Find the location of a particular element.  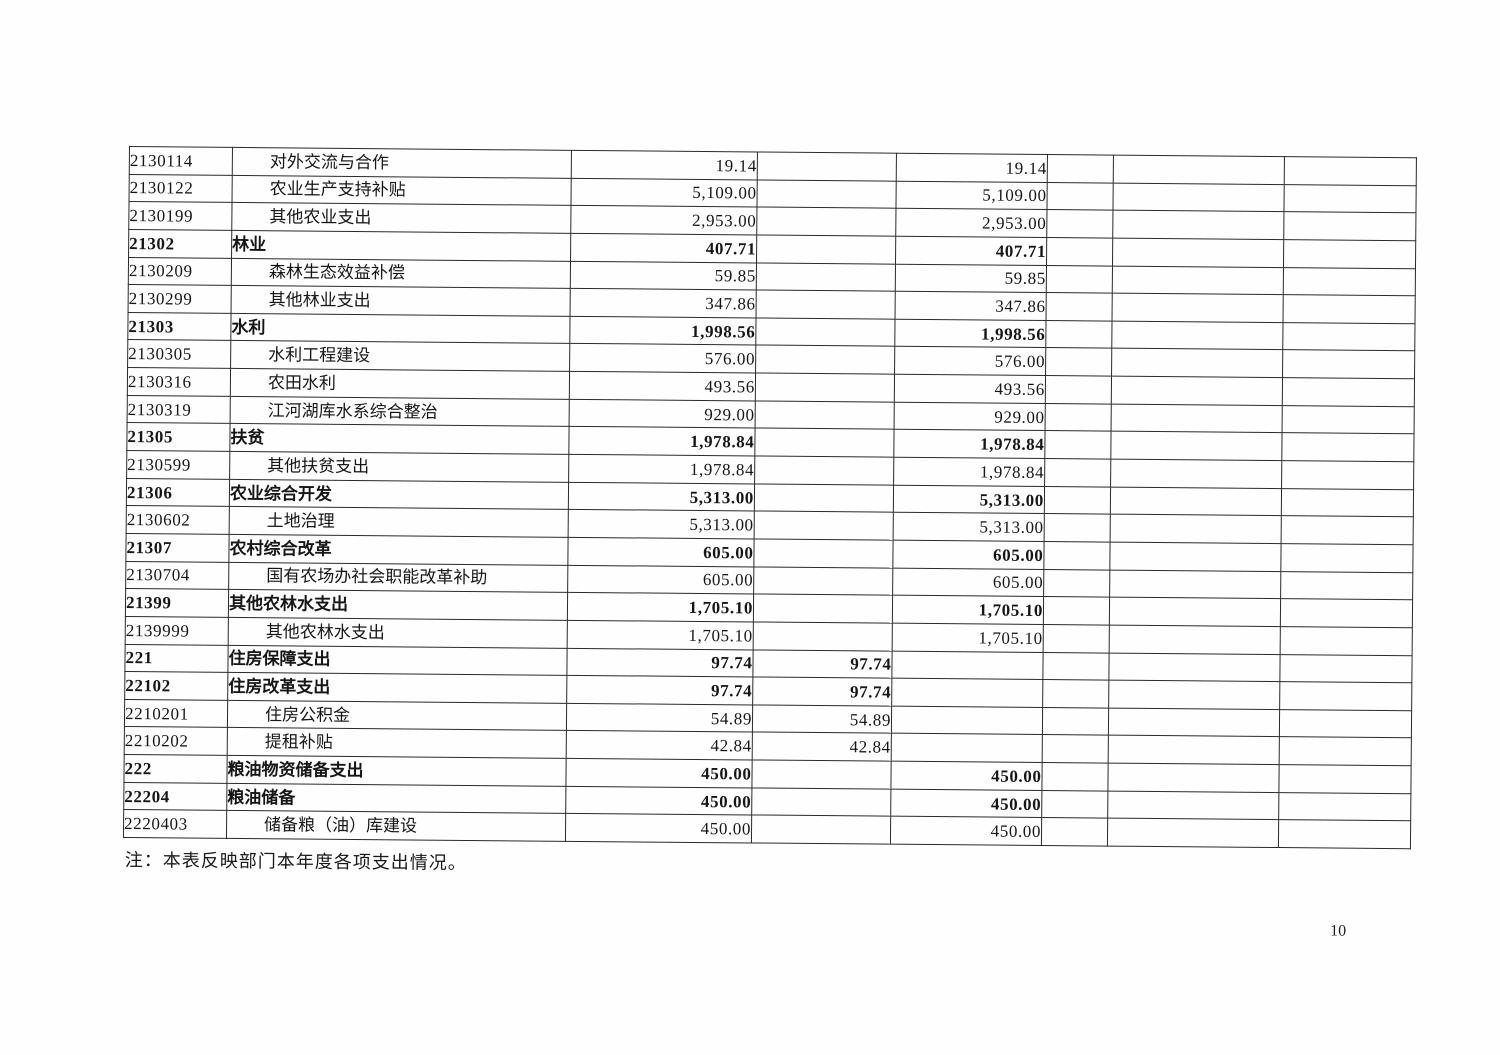

row-code-cell: 2130209 is located at coordinates (180, 271).